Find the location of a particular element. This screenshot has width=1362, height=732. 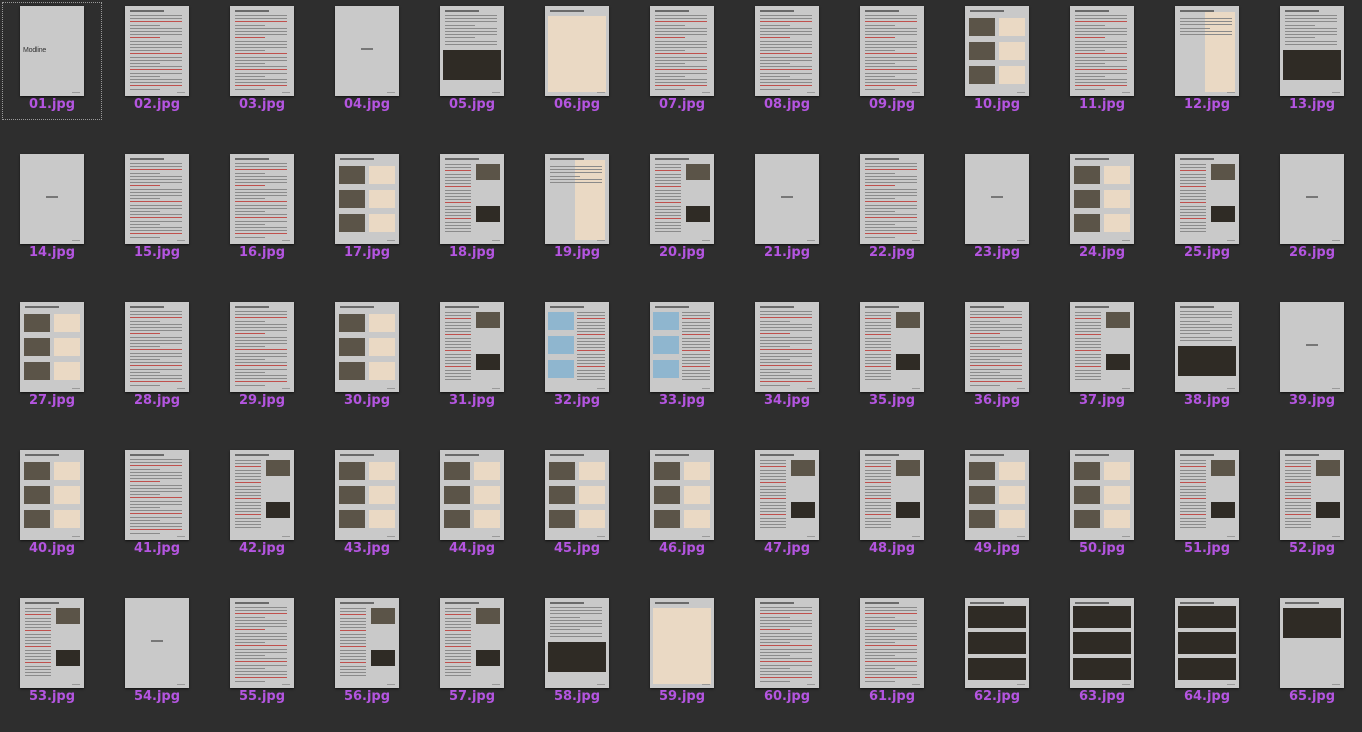

file-tile-39: 39.jpg is located at coordinates (1311, 366).